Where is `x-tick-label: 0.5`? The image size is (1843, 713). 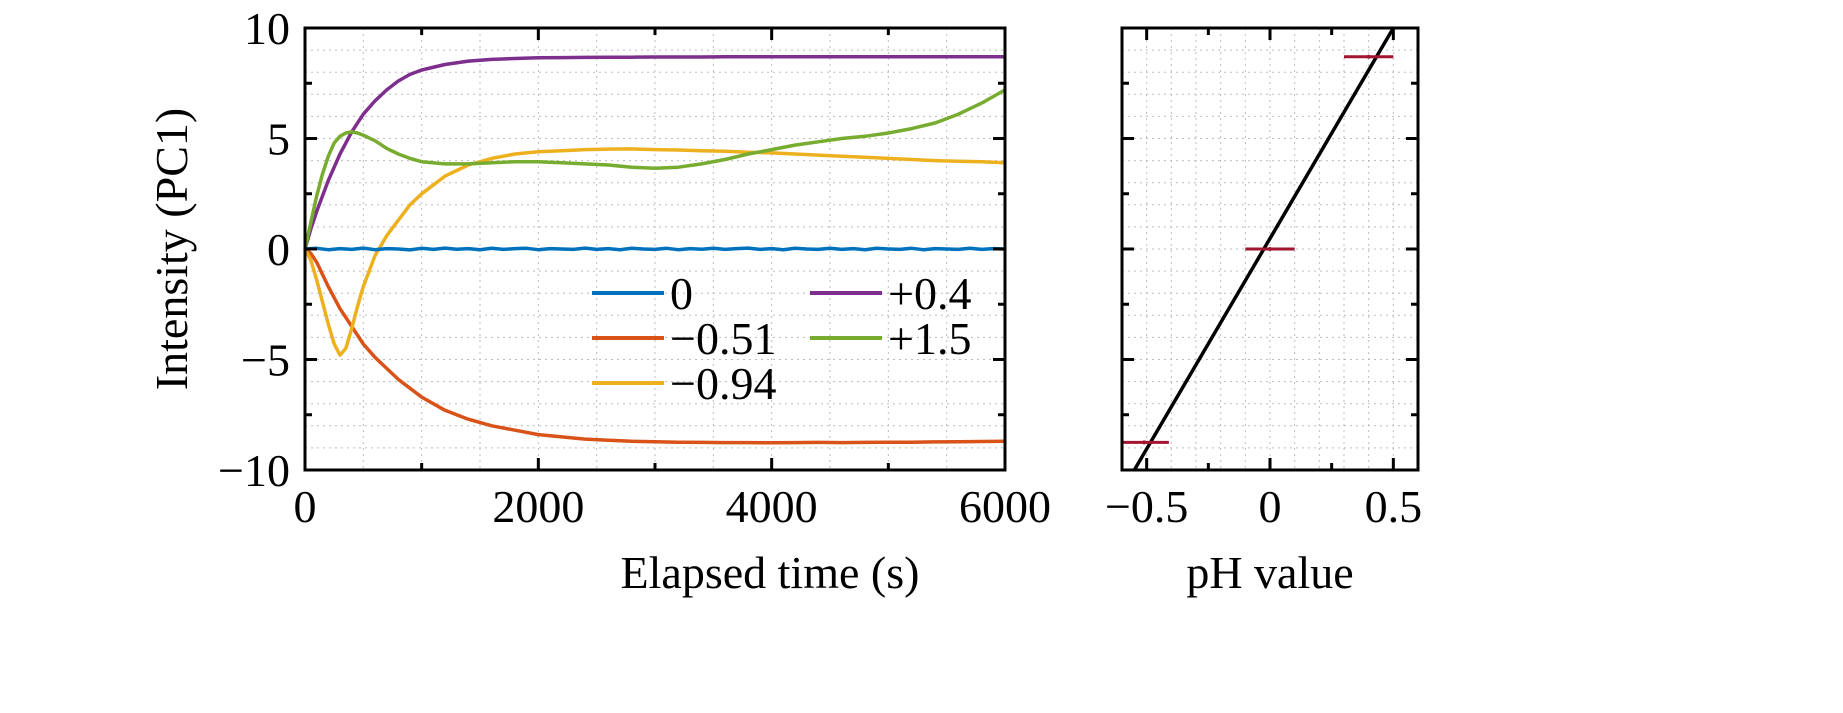
x-tick-label: 0.5 is located at coordinates (1394, 506).